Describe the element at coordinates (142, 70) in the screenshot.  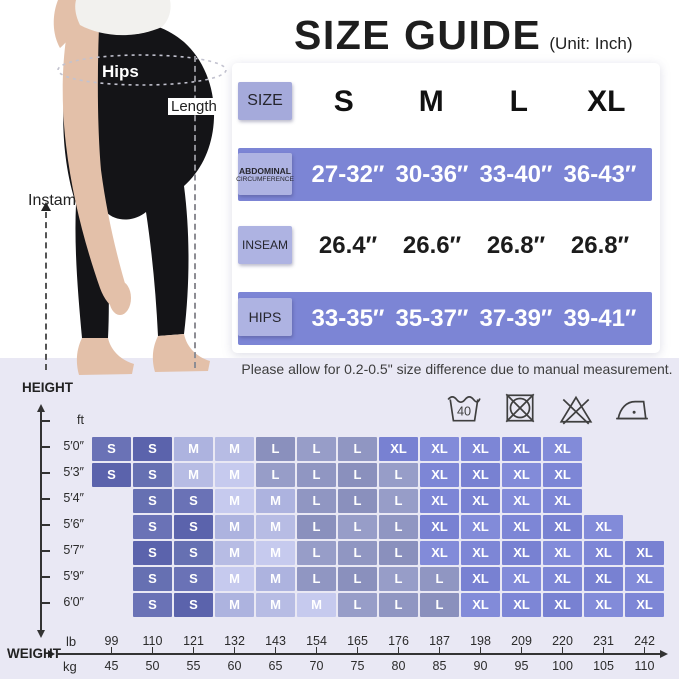
I see `hips-dotted-ellipse` at that location.